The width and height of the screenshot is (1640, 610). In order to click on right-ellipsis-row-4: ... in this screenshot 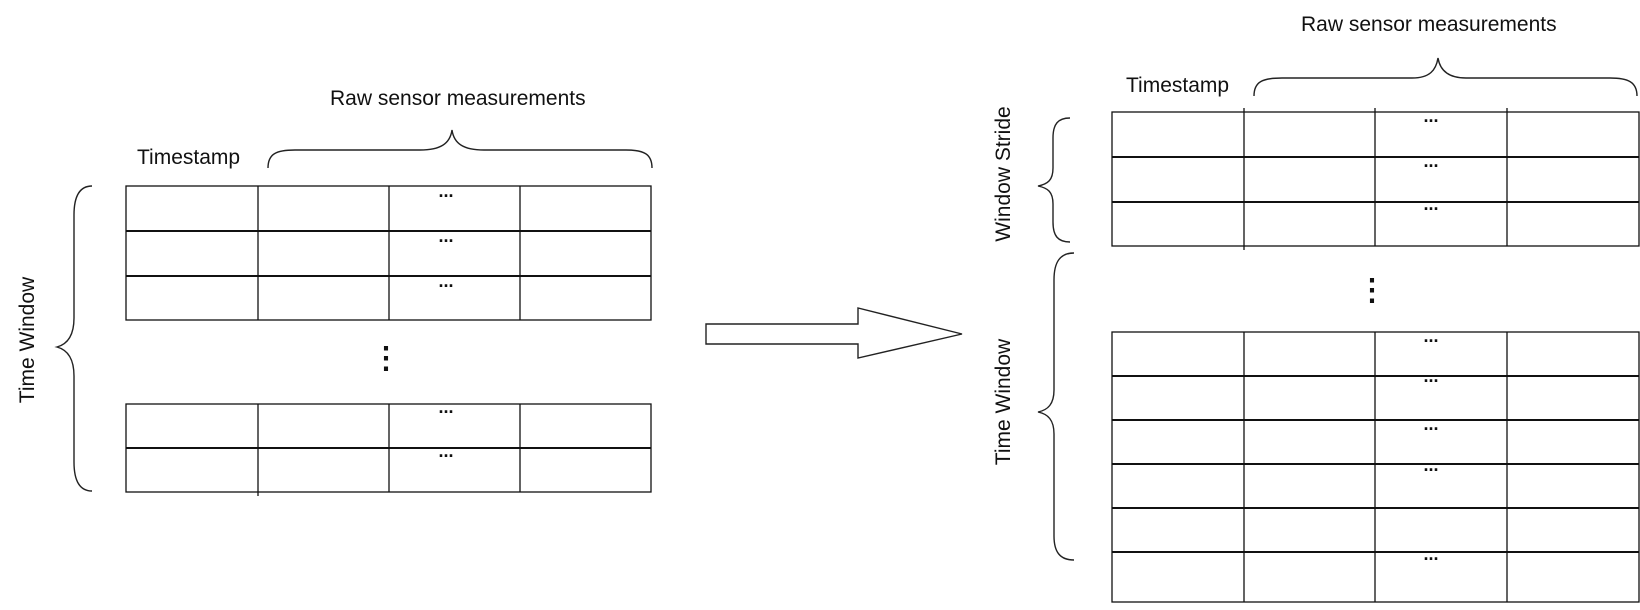, I will do `click(1430, 336)`.